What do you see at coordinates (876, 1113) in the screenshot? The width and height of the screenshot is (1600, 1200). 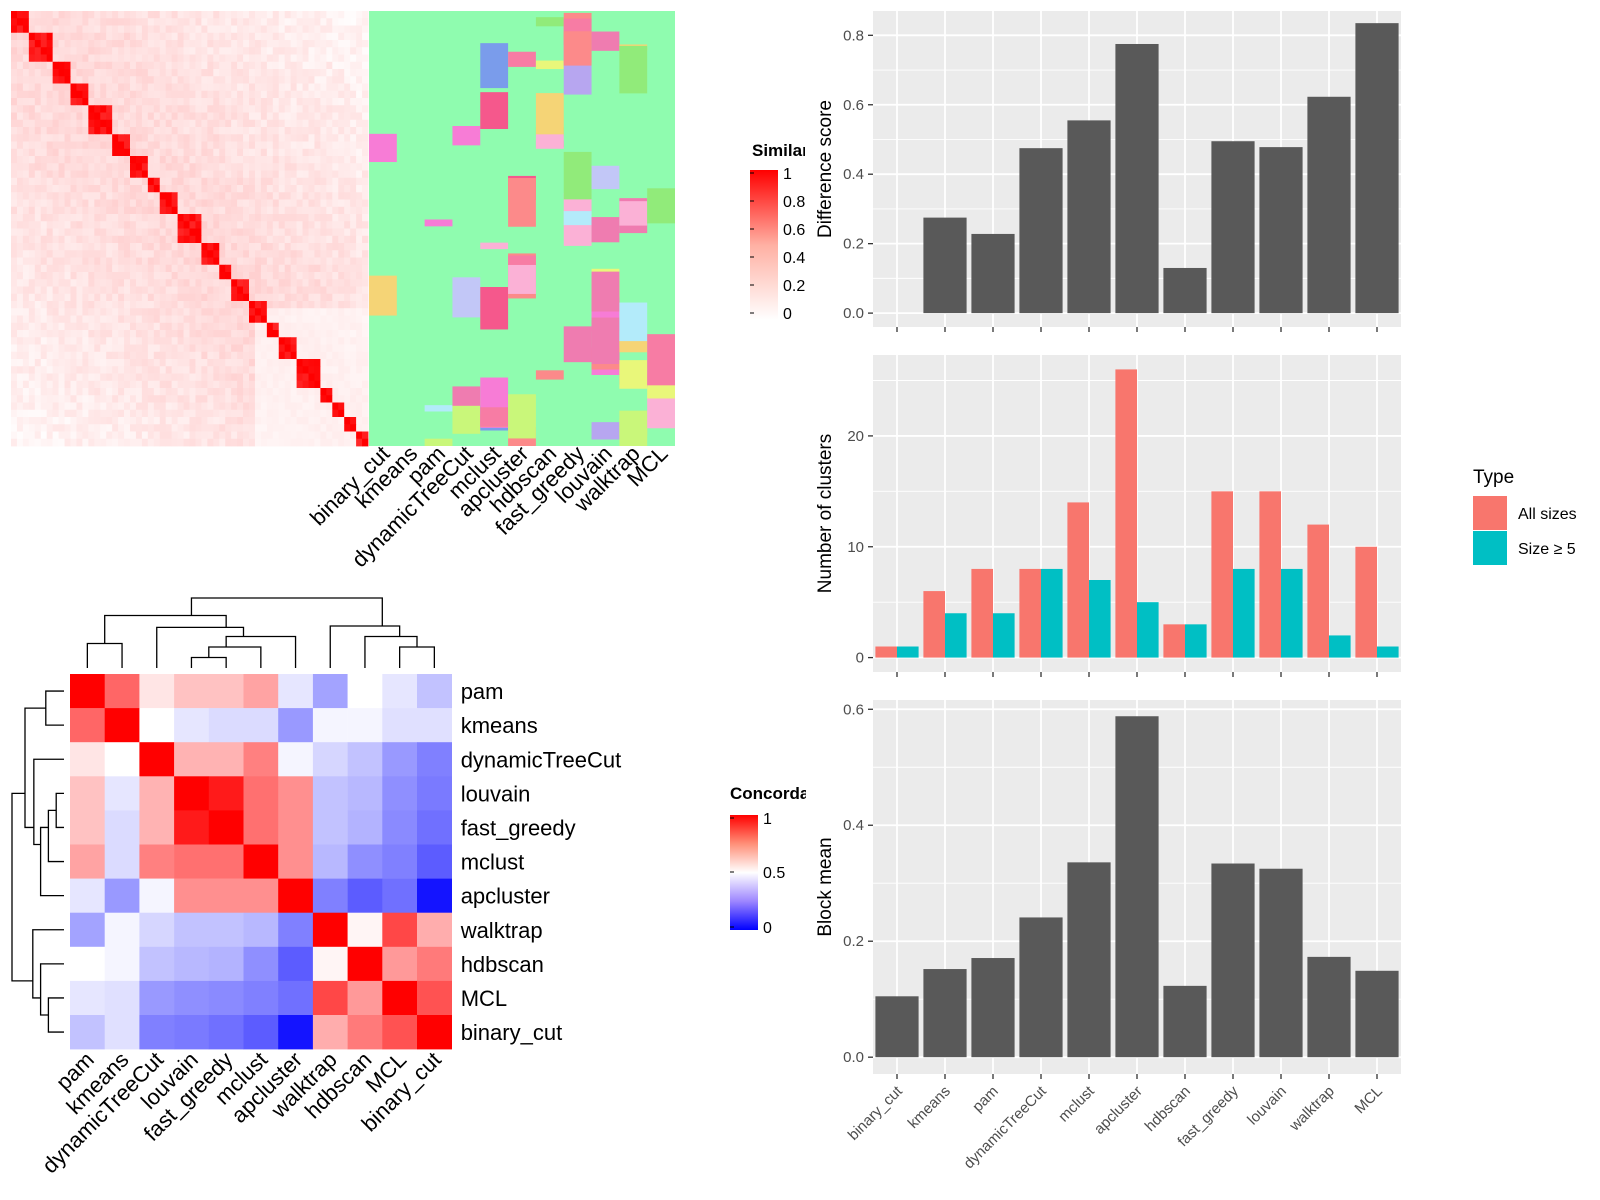 I see `x-tick-label: binary_cut` at bounding box center [876, 1113].